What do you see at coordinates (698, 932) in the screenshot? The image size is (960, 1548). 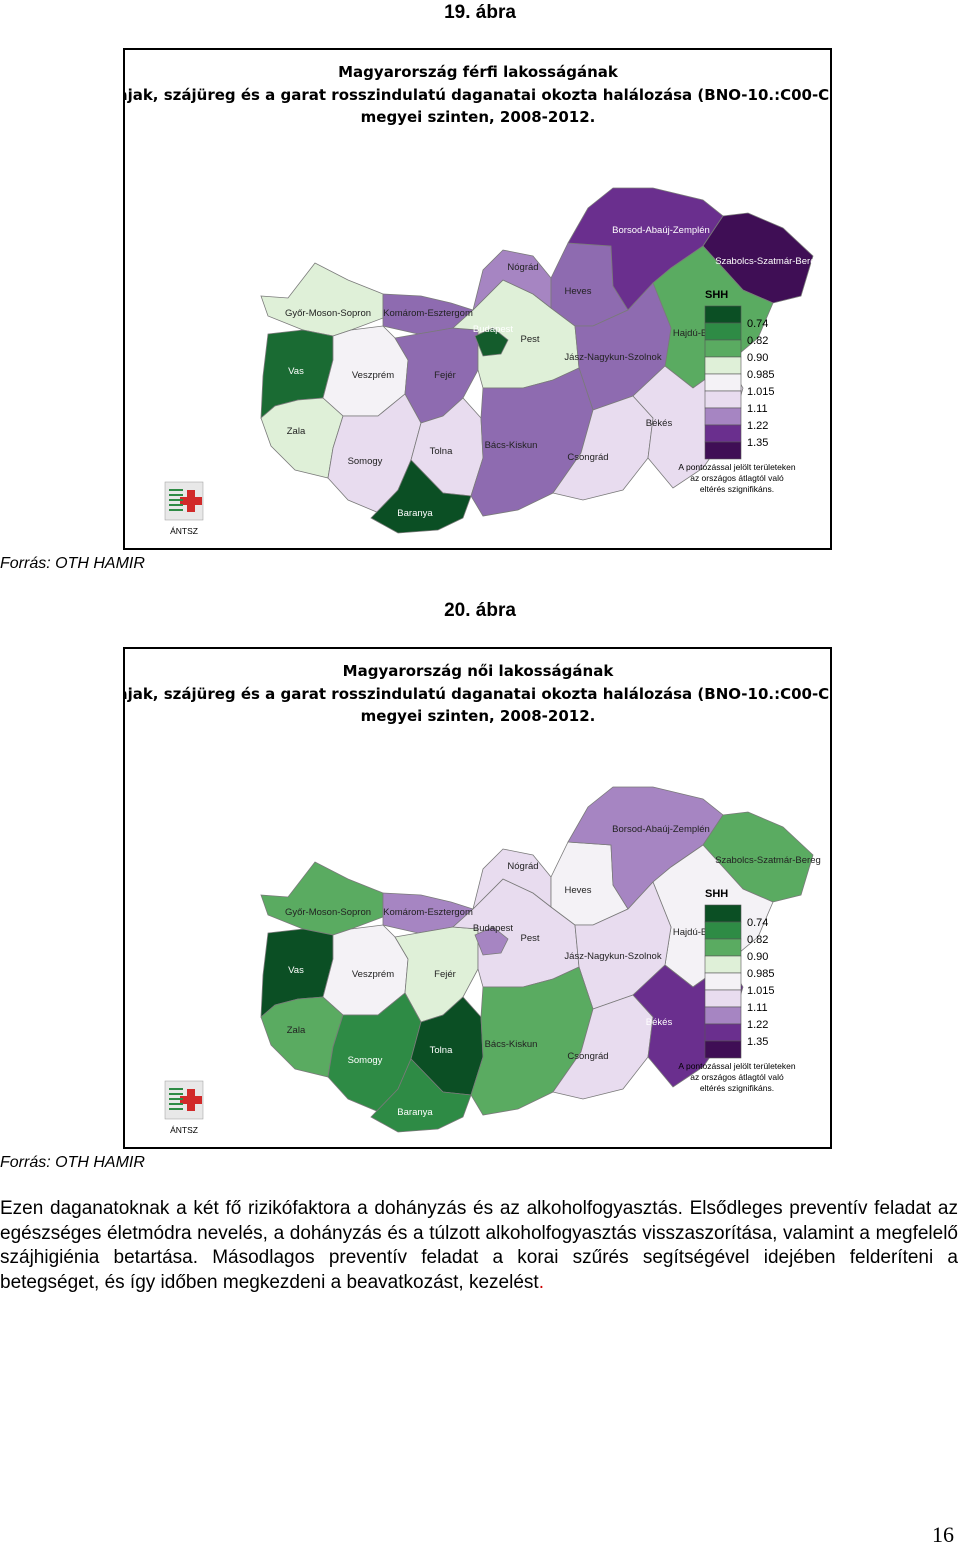 I see `county-label-hajdu: Hajdú-Bihar` at bounding box center [698, 932].